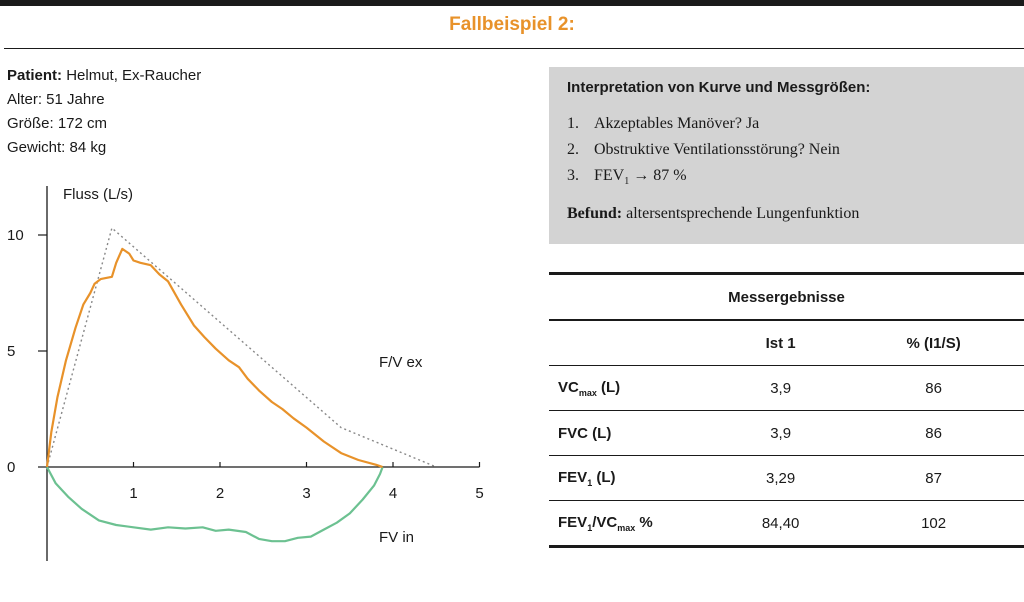 This screenshot has height=602, width=1024. What do you see at coordinates (609, 175) in the screenshot?
I see `item-text-prefix: FEV` at bounding box center [609, 175].